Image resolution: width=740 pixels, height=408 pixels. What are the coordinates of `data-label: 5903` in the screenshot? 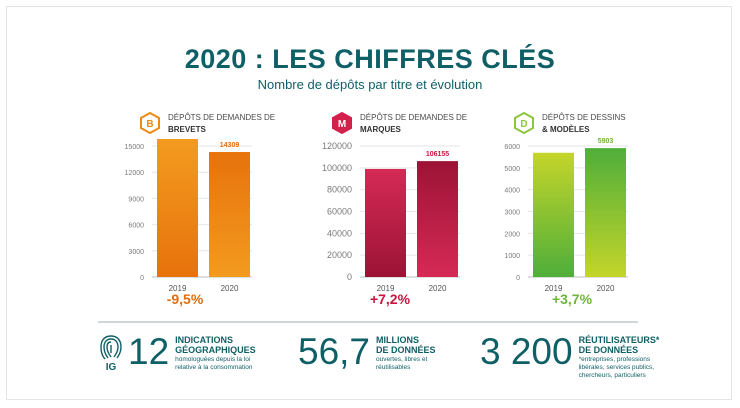 It's located at (606, 141).